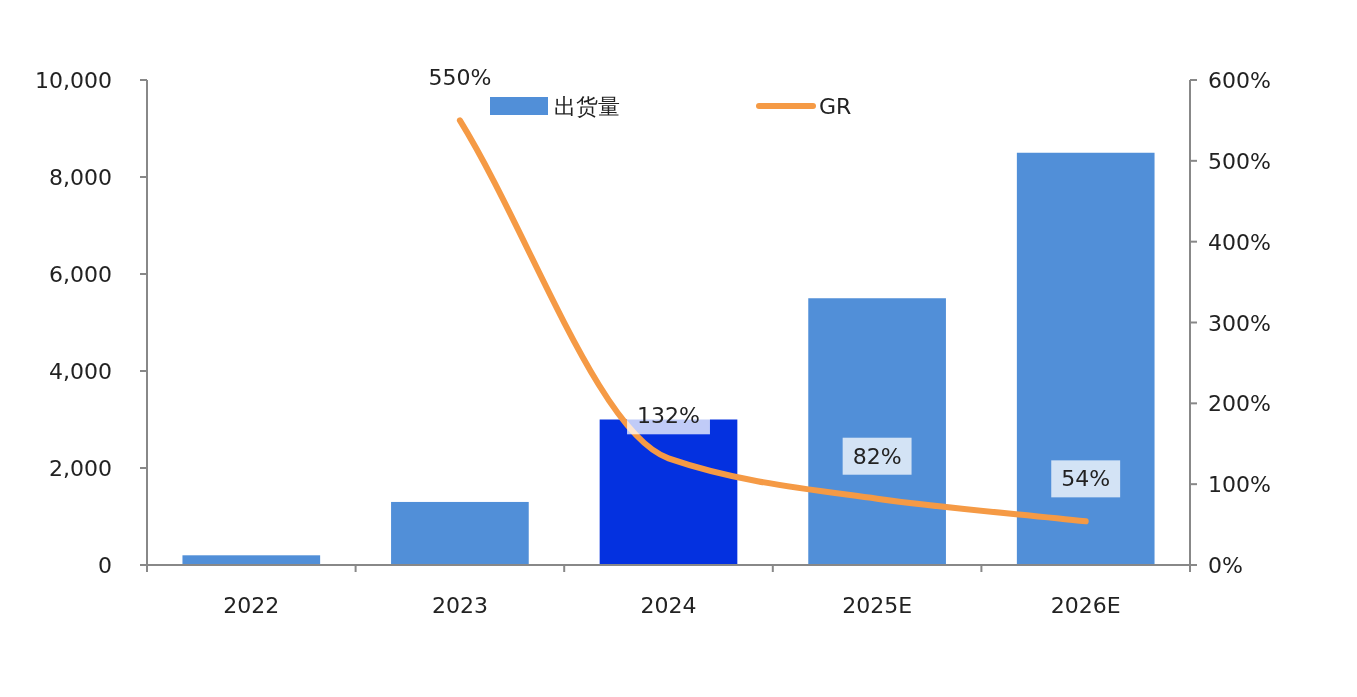 The image size is (1357, 697). Describe the element at coordinates (80, 177) in the screenshot. I see `y-tick-label: 8,000` at that location.